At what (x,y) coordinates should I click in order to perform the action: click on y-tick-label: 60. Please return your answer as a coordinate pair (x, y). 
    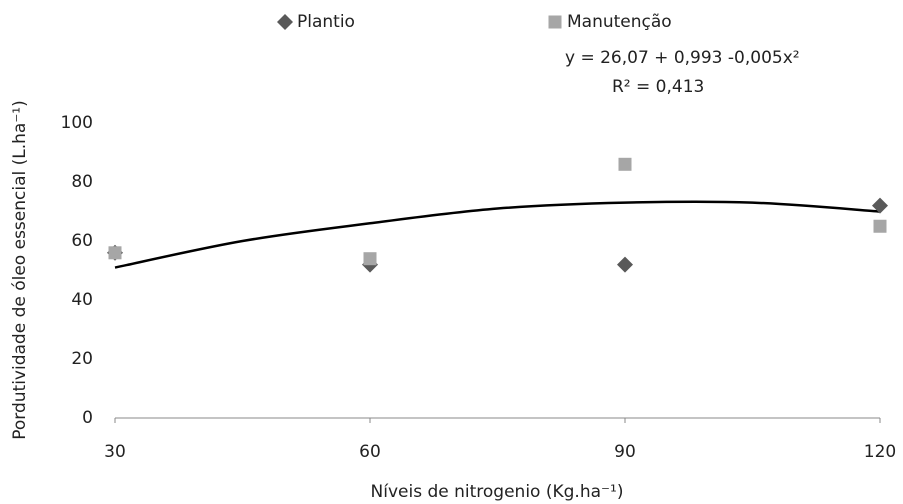
    Looking at the image, I should click on (82, 241).